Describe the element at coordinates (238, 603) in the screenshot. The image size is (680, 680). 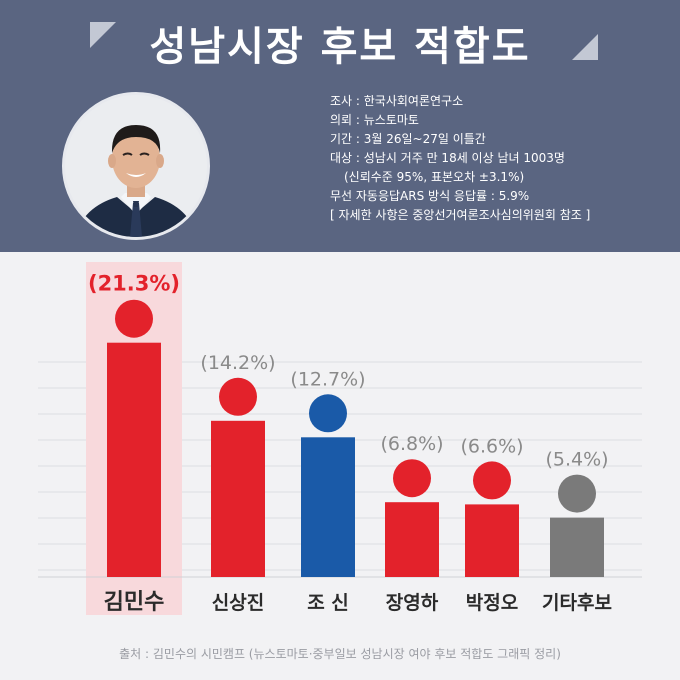
I see `category-label: 신상진` at that location.